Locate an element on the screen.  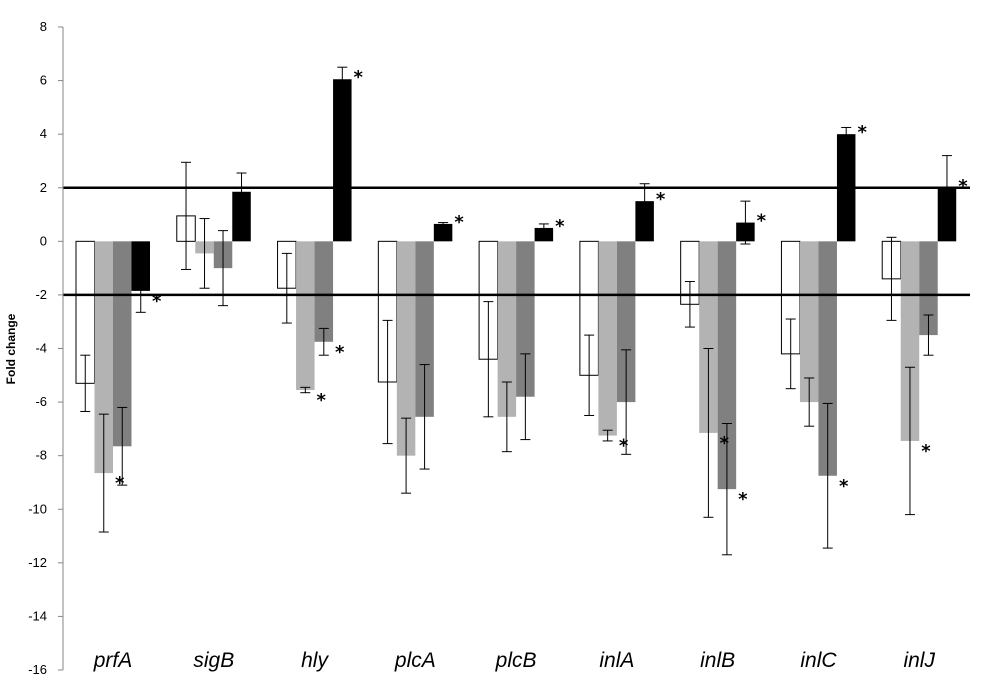
y-tick-label: -16 is located at coordinates (37, 669).